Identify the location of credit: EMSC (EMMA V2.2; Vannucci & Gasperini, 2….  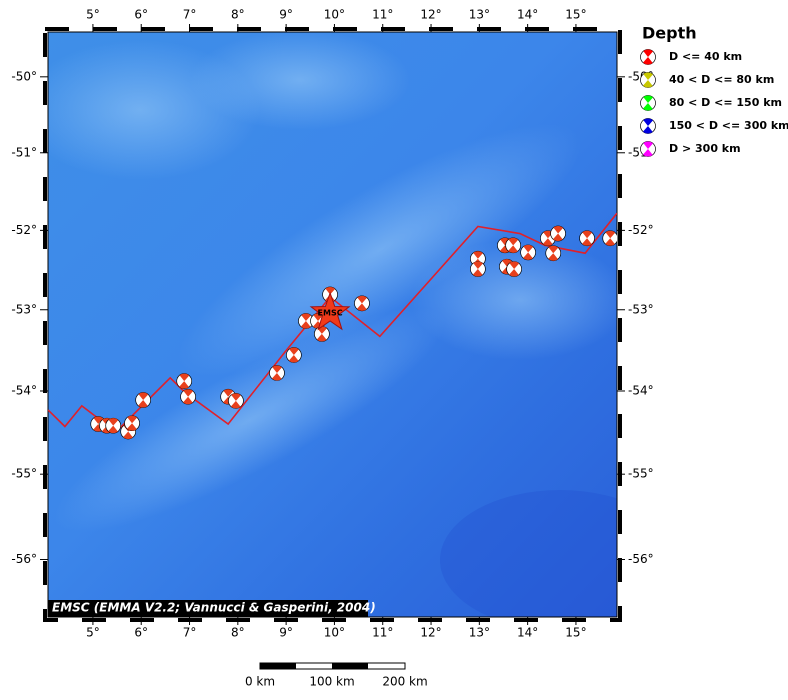
(214, 608).